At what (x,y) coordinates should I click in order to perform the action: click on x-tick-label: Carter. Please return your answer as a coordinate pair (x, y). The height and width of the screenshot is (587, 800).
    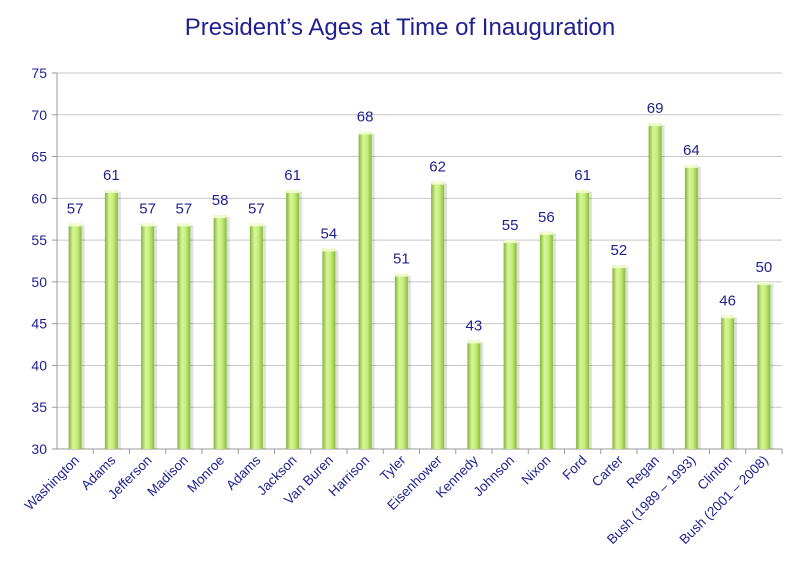
    Looking at the image, I should click on (607, 470).